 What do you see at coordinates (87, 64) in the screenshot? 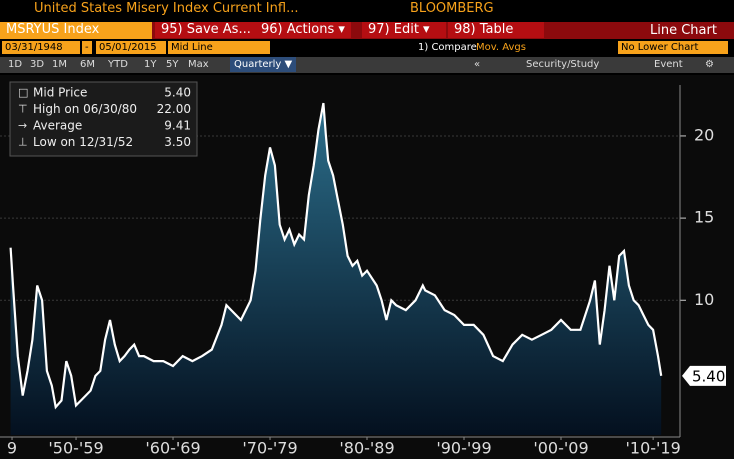
I see `range-button: 6M` at bounding box center [87, 64].